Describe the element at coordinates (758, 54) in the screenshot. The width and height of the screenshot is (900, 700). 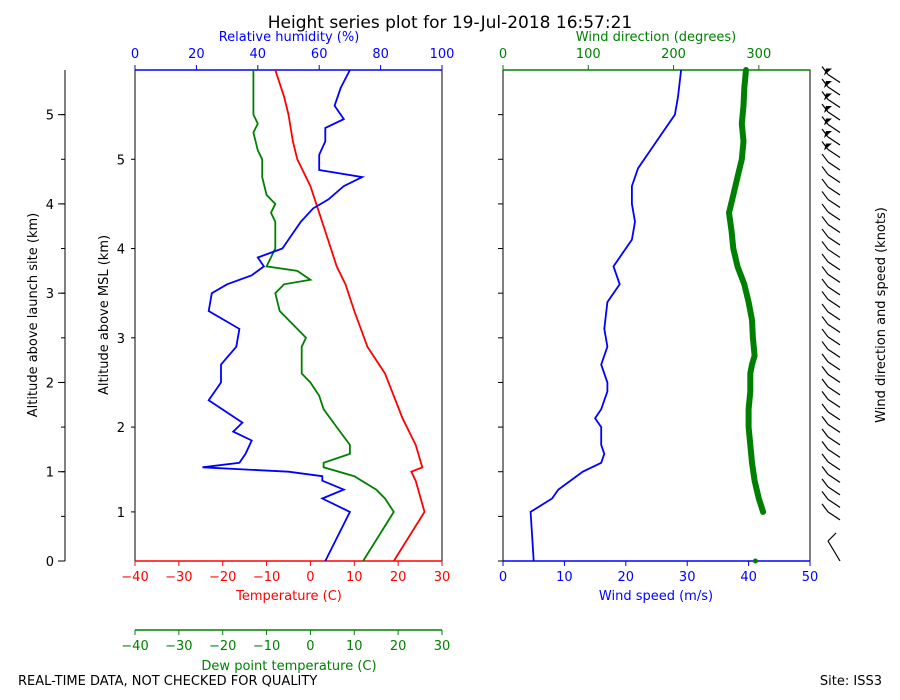
I see `wind-direction-tick-label: 300` at that location.